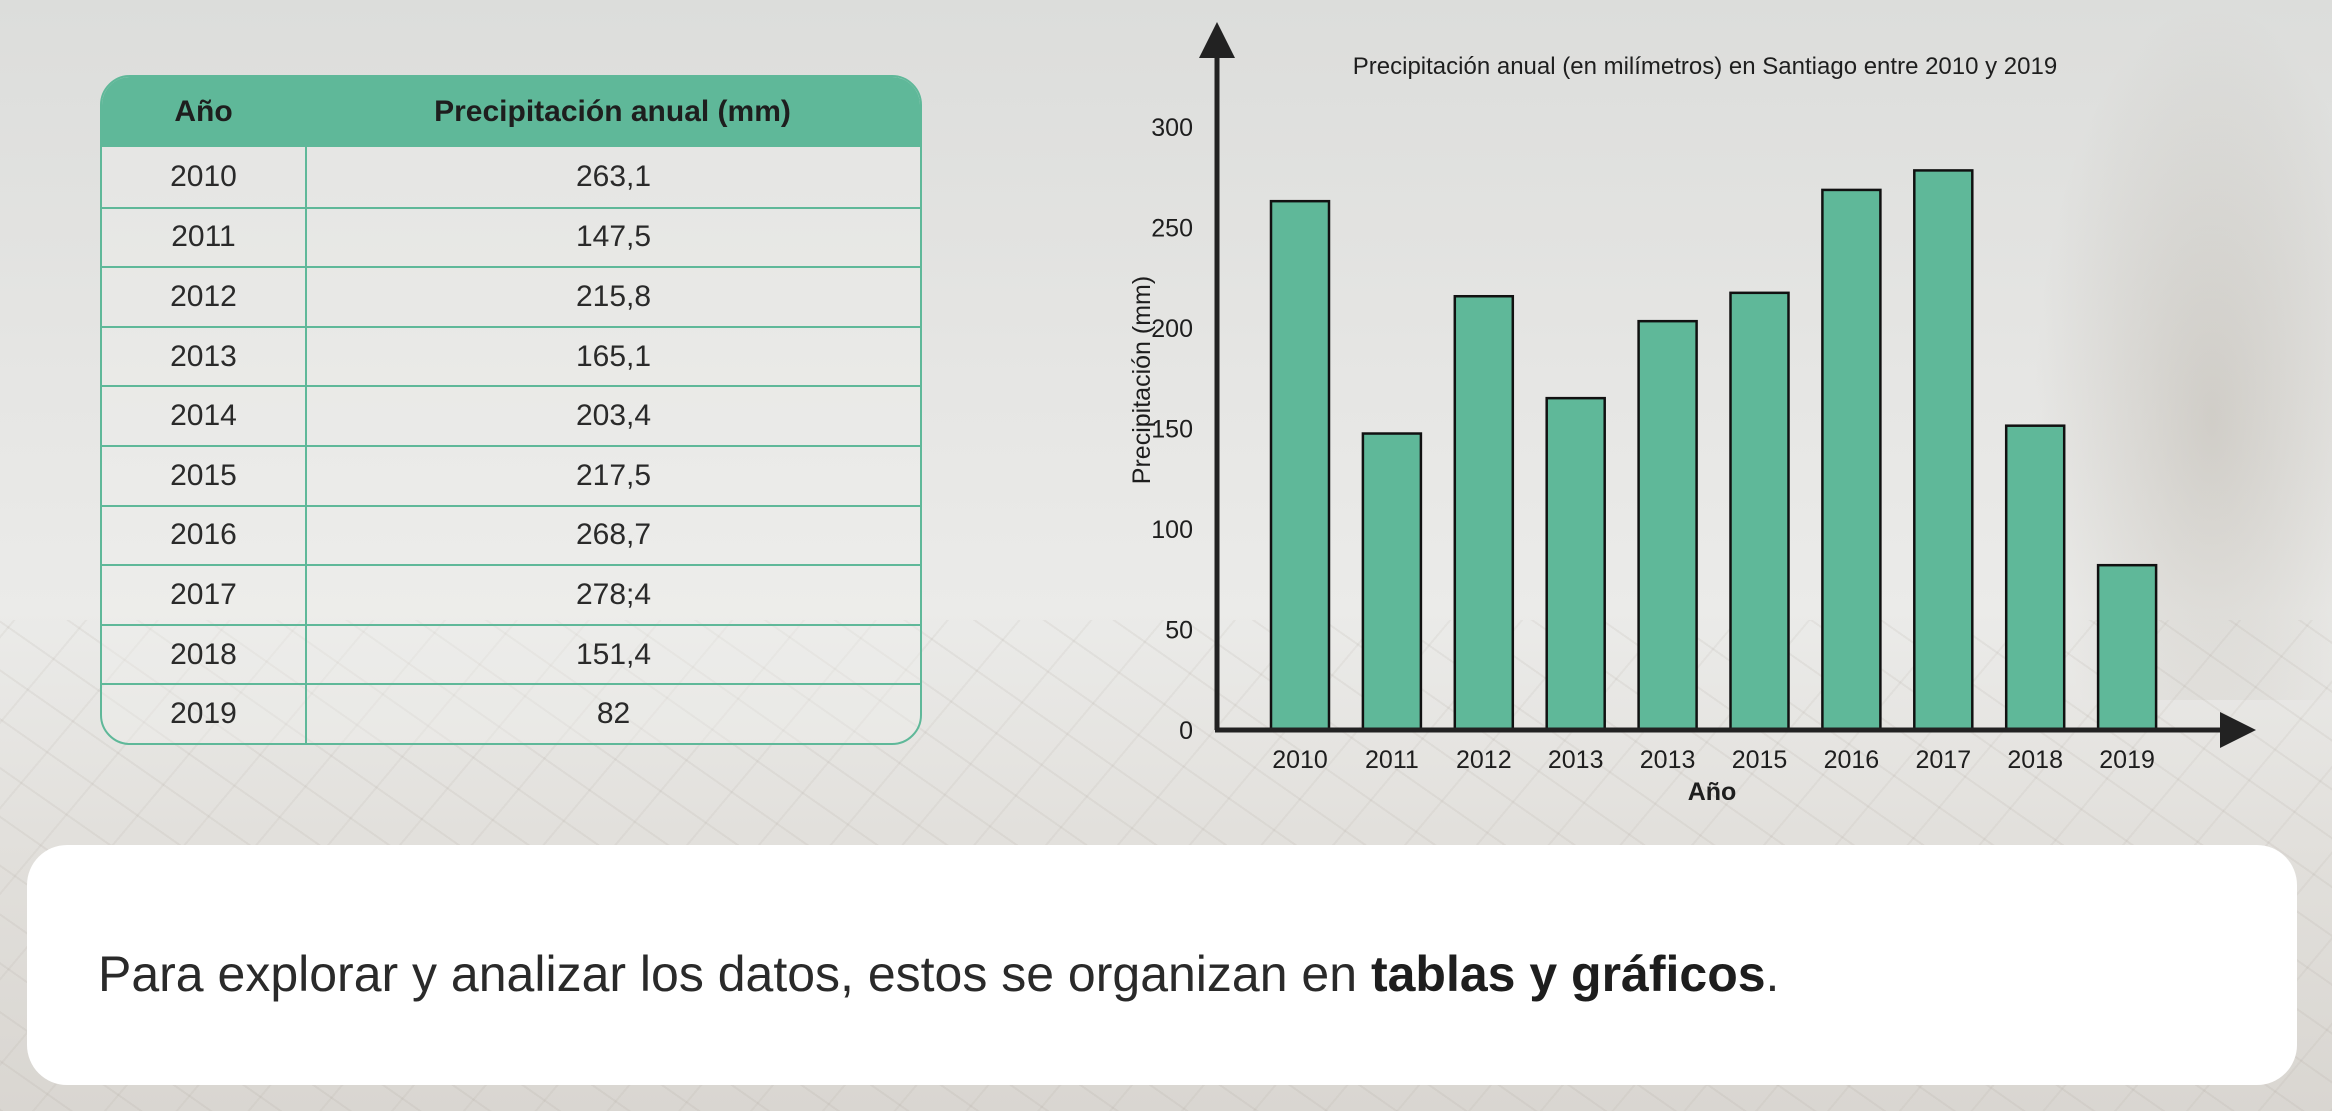 This screenshot has width=2332, height=1111. Describe the element at coordinates (511, 653) in the screenshot. I see `table-row: 2018 151,4` at that location.